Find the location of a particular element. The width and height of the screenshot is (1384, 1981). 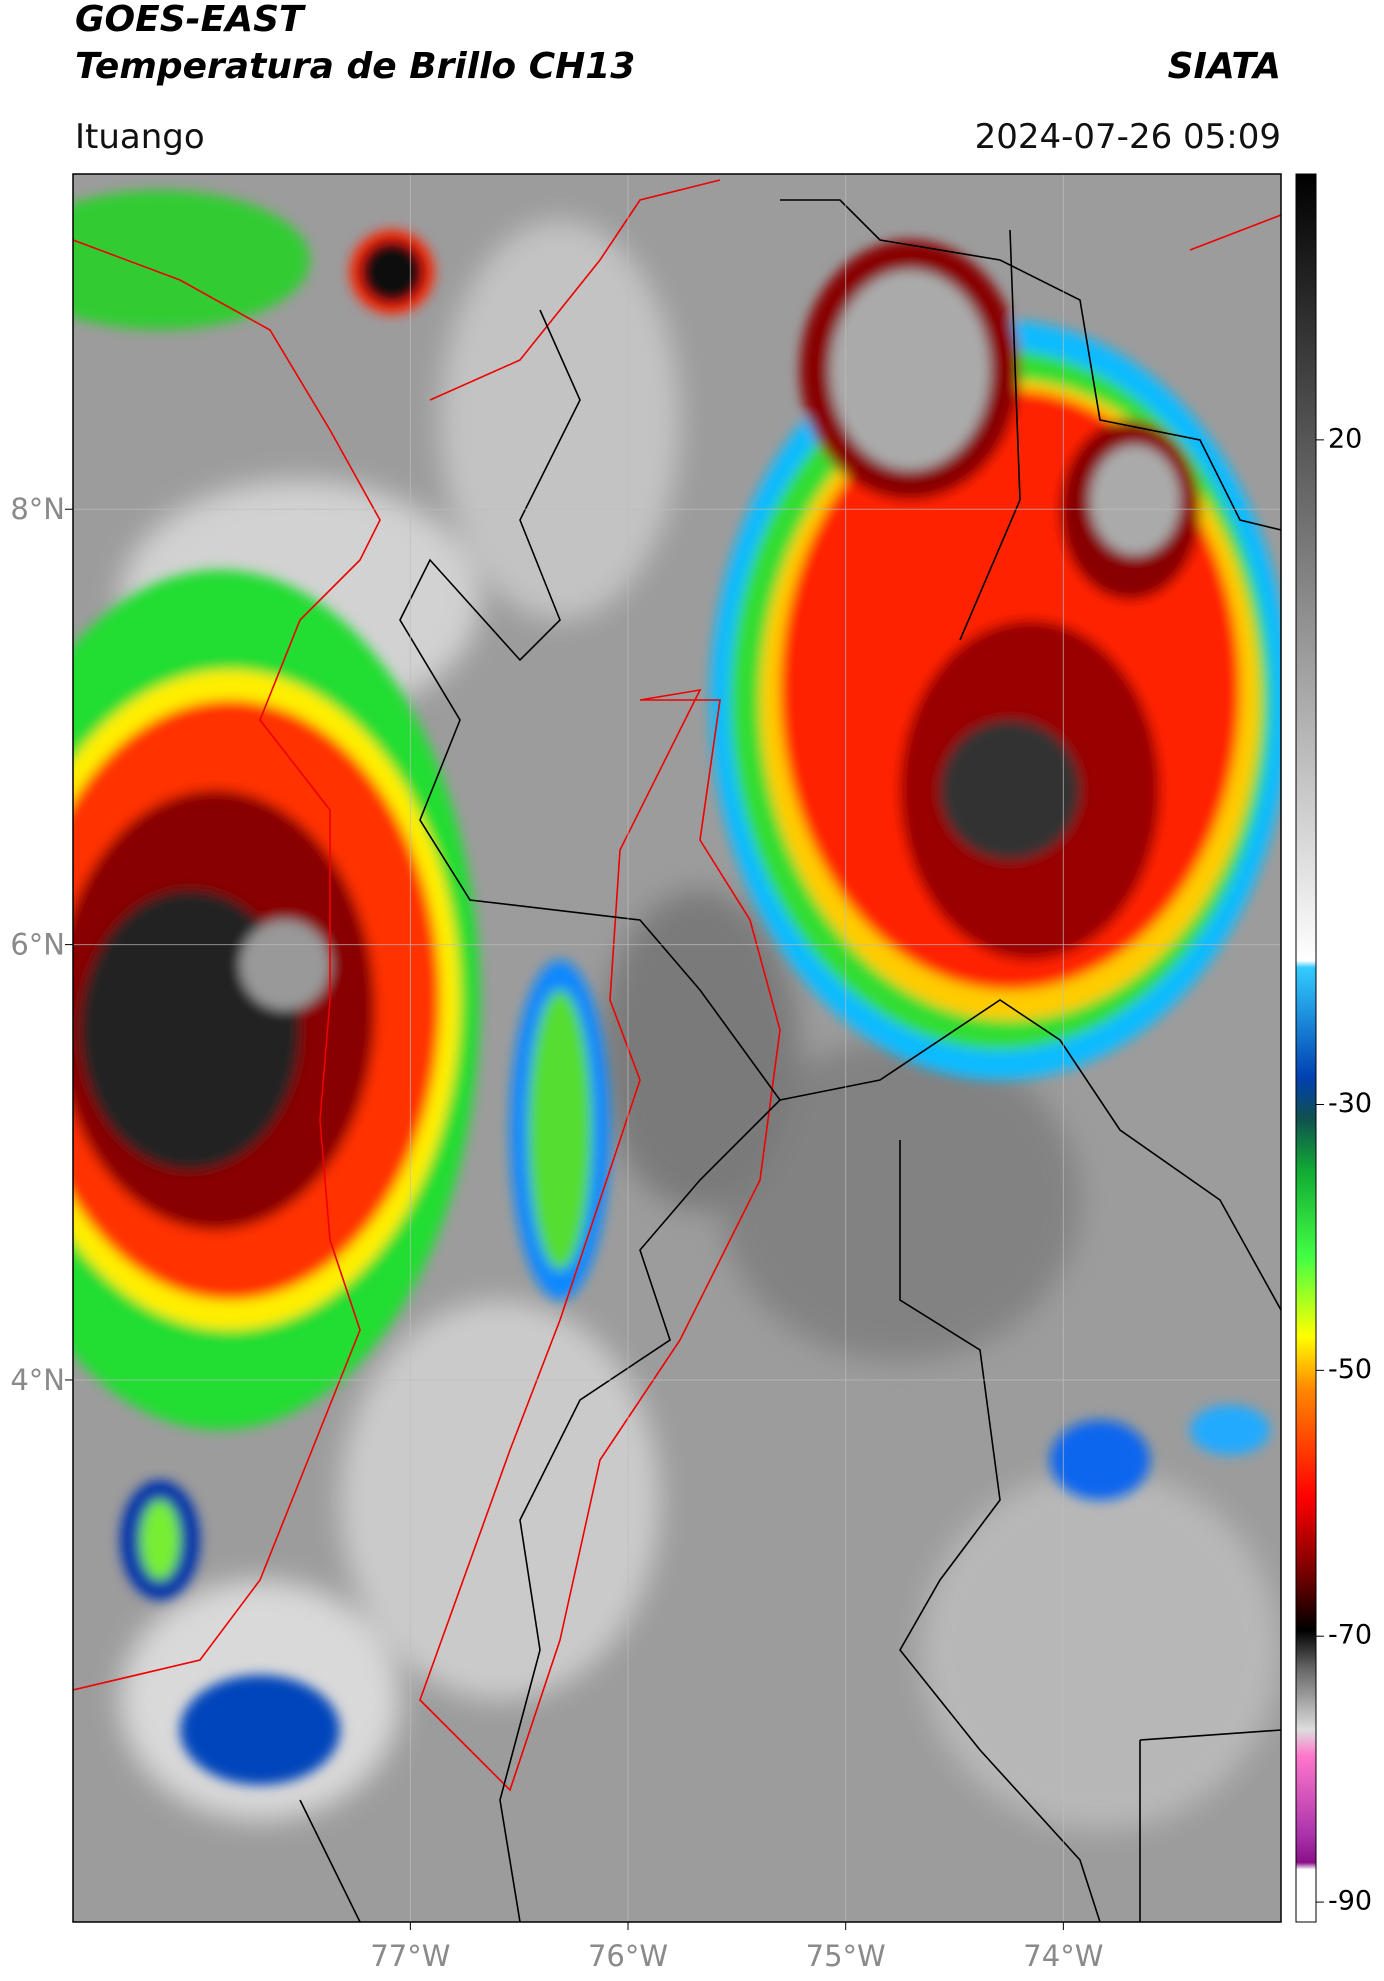

colorbar-label: -70 is located at coordinates (1350, 1635).